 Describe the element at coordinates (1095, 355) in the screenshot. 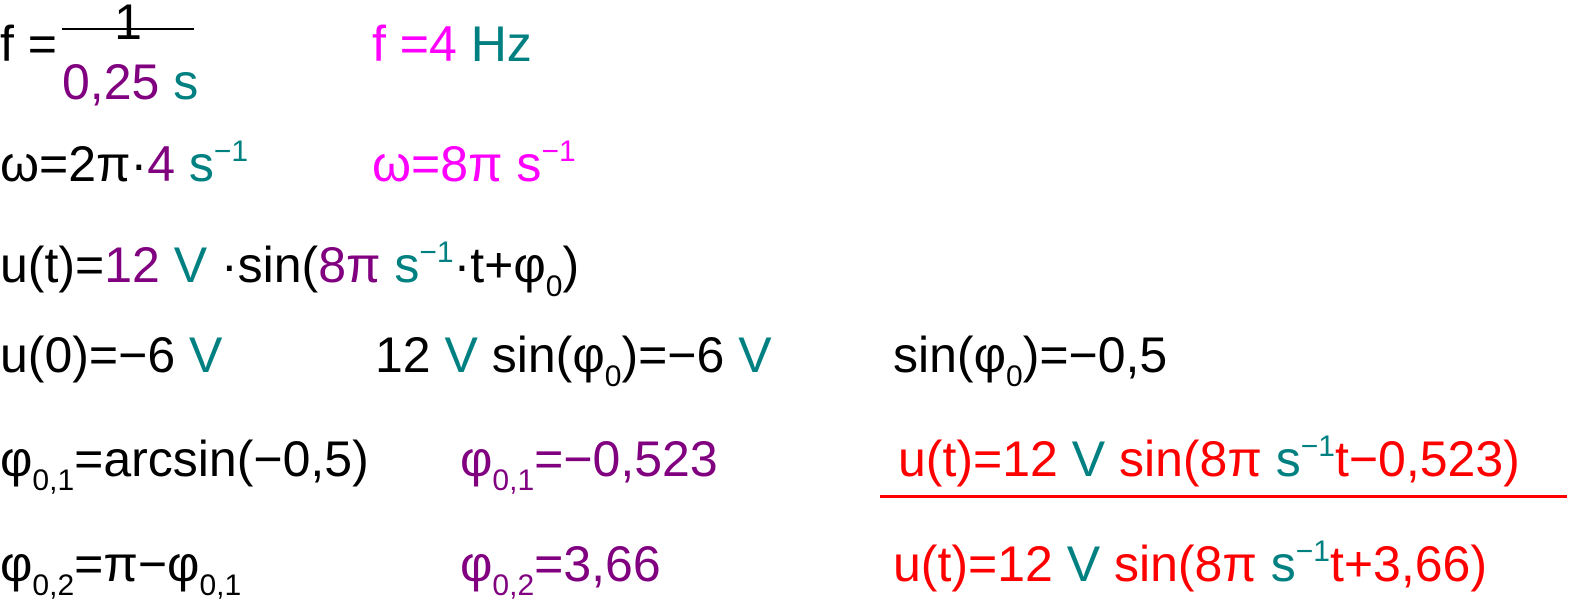

I see `math-text: )=−0,5` at that location.